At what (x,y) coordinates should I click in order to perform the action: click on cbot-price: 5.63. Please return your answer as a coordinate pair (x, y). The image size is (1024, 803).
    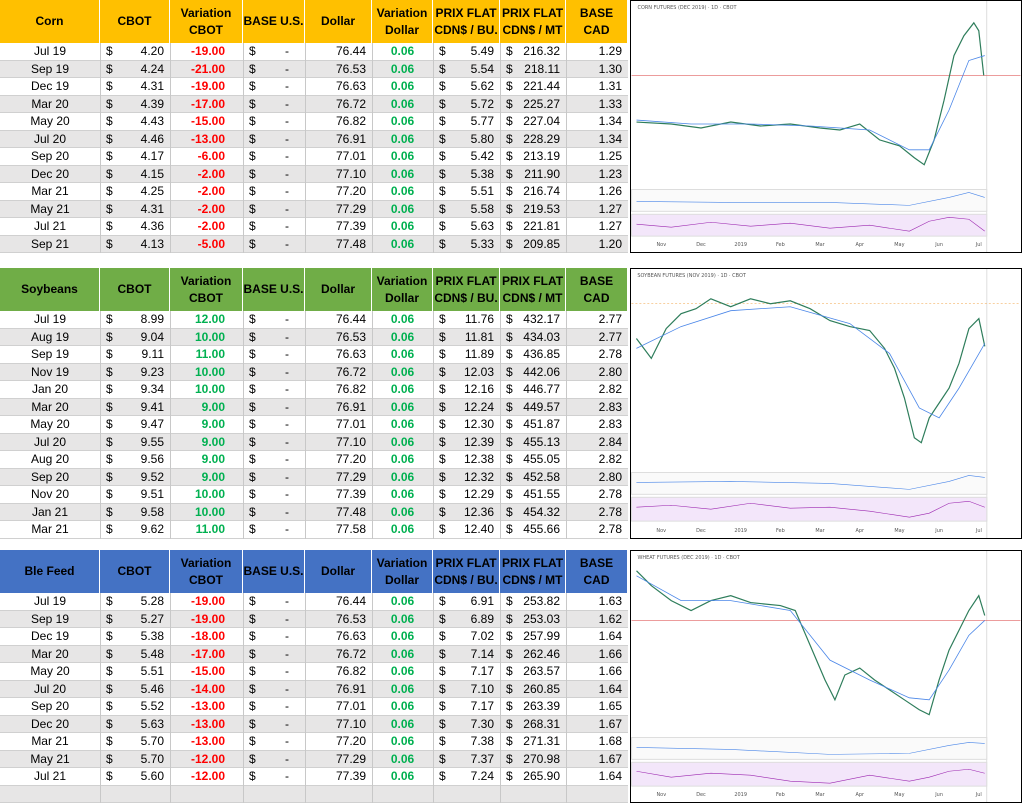
    Looking at the image, I should click on (152, 723).